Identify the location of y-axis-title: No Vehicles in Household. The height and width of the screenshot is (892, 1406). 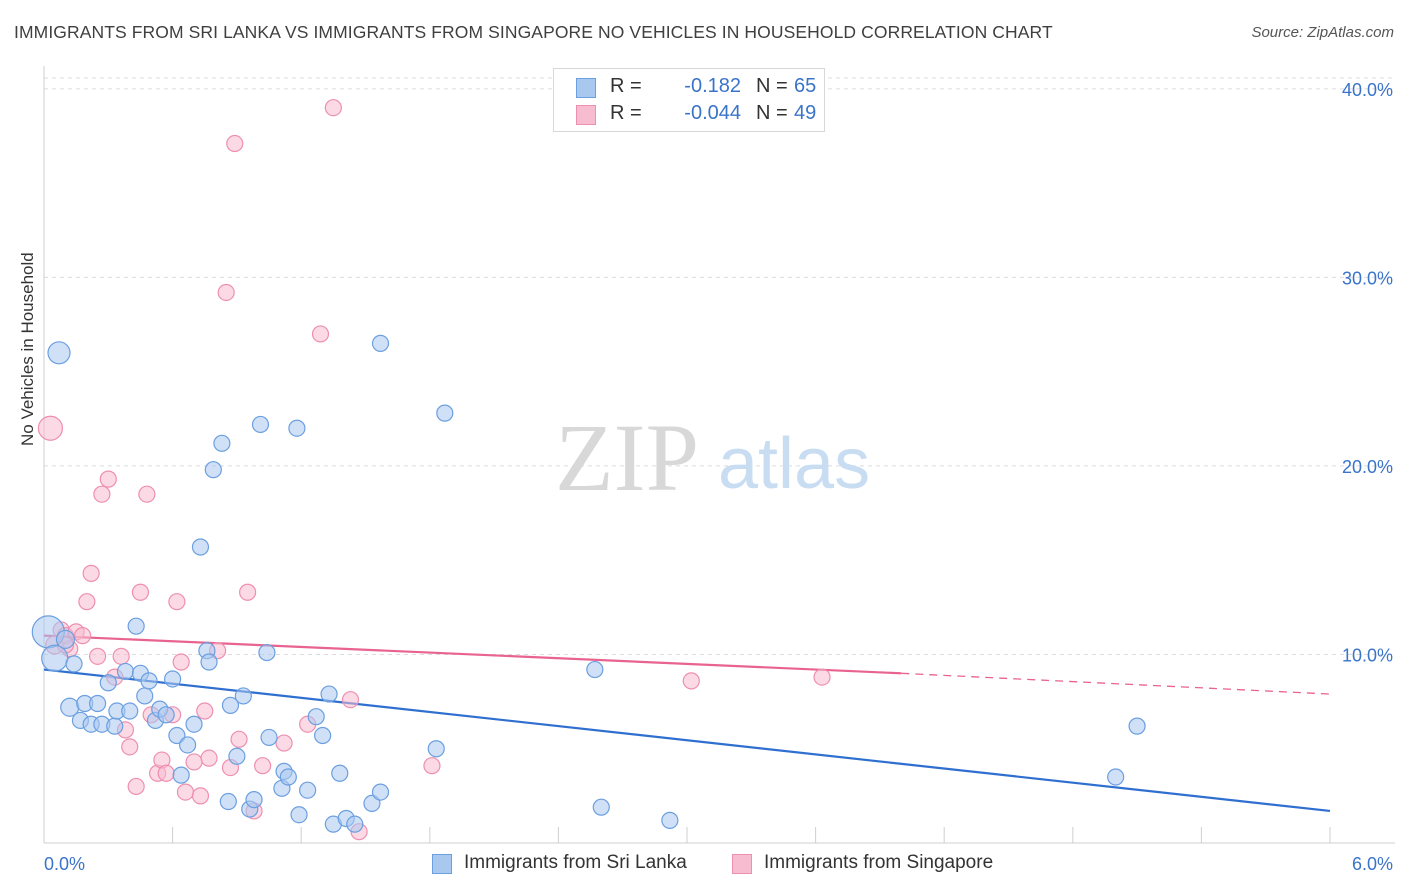
(27, 349).